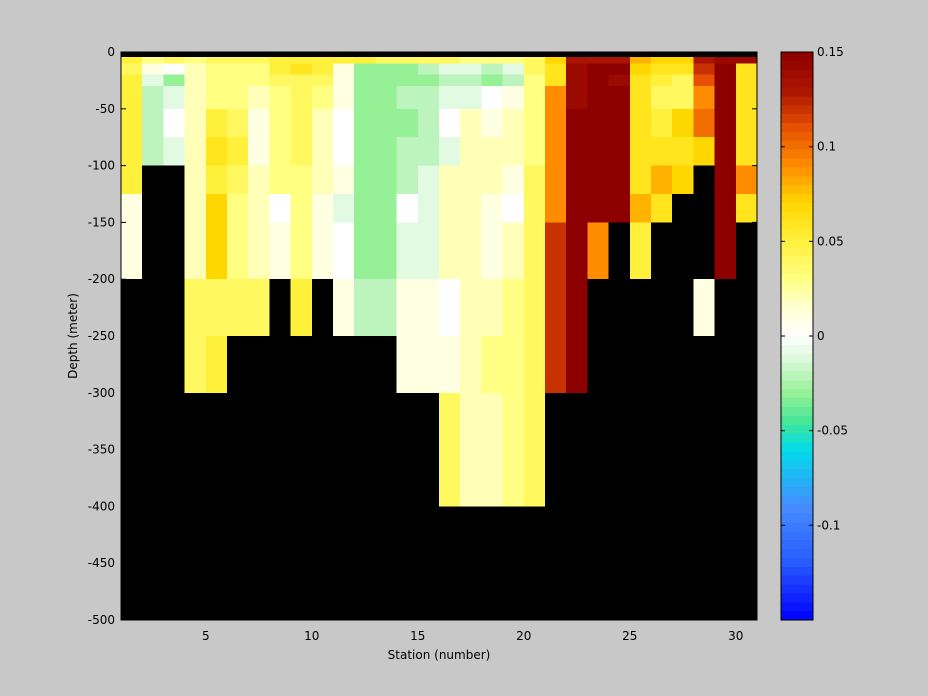 The width and height of the screenshot is (928, 696). I want to click on y-tick-label: -300, so click(101, 393).